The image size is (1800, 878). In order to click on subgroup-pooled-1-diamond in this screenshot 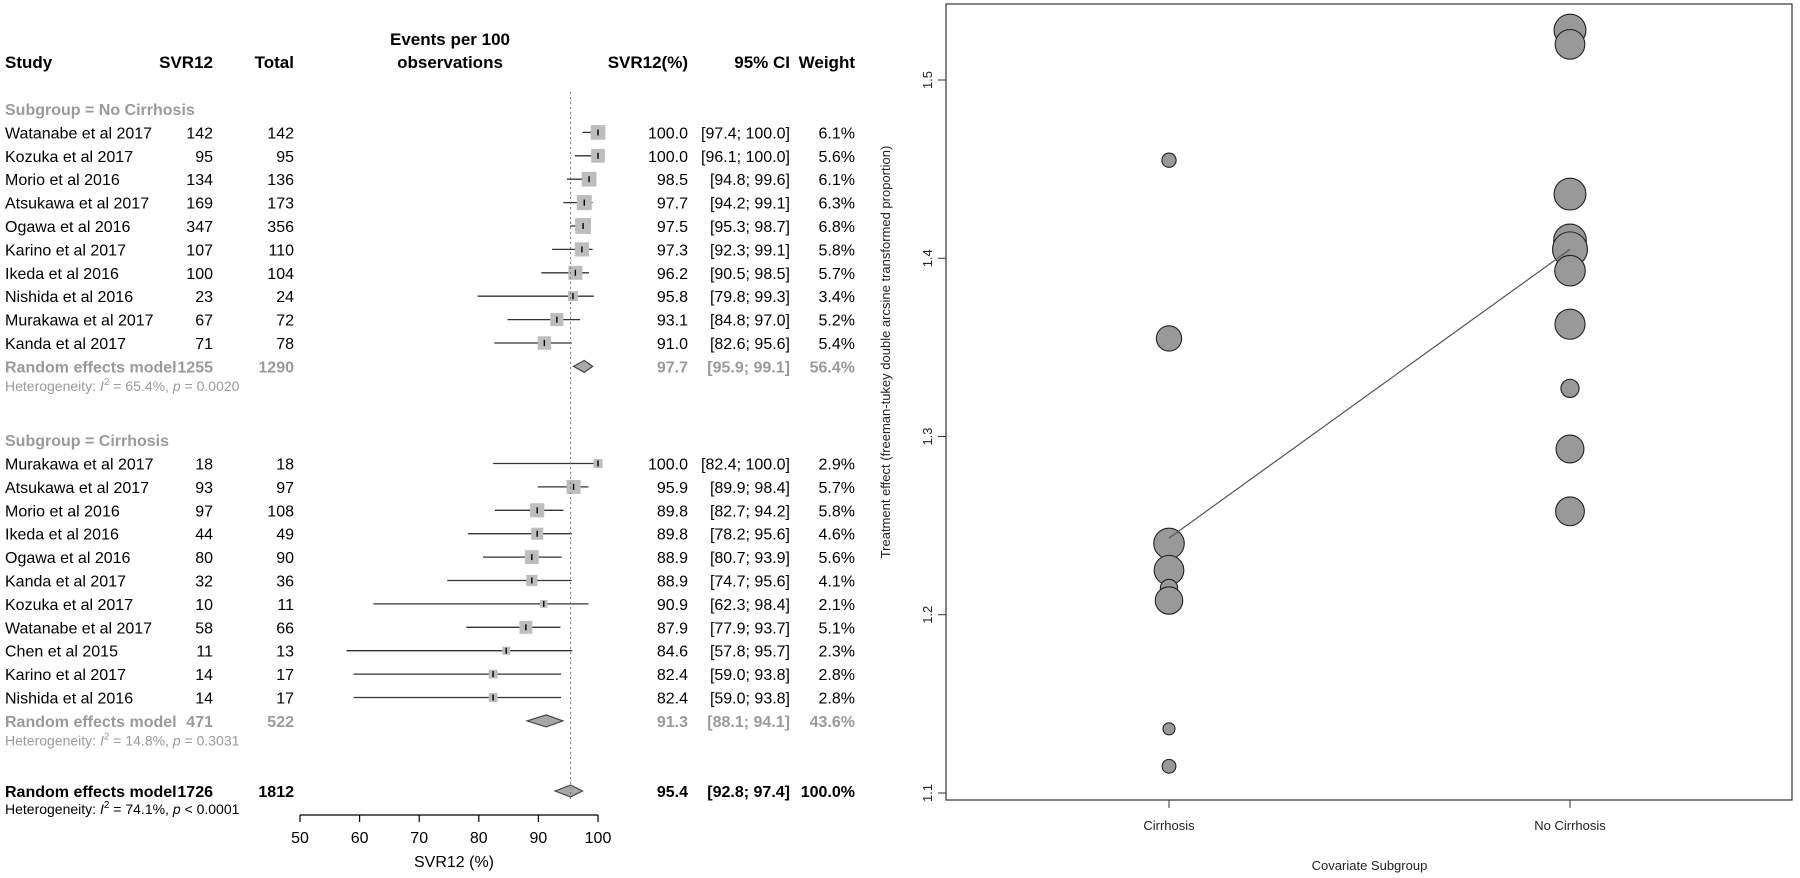, I will do `click(545, 721)`.